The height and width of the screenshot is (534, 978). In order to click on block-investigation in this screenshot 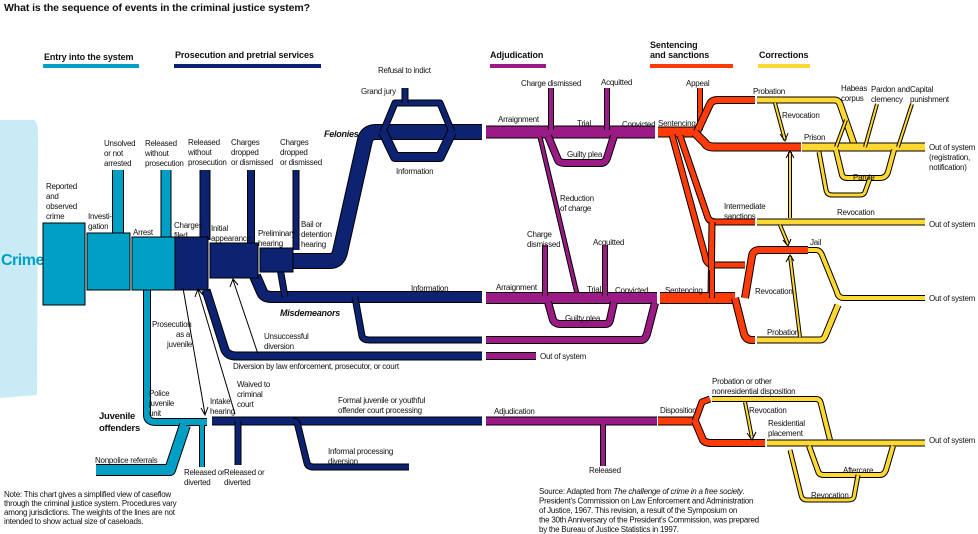, I will do `click(108, 261)`.